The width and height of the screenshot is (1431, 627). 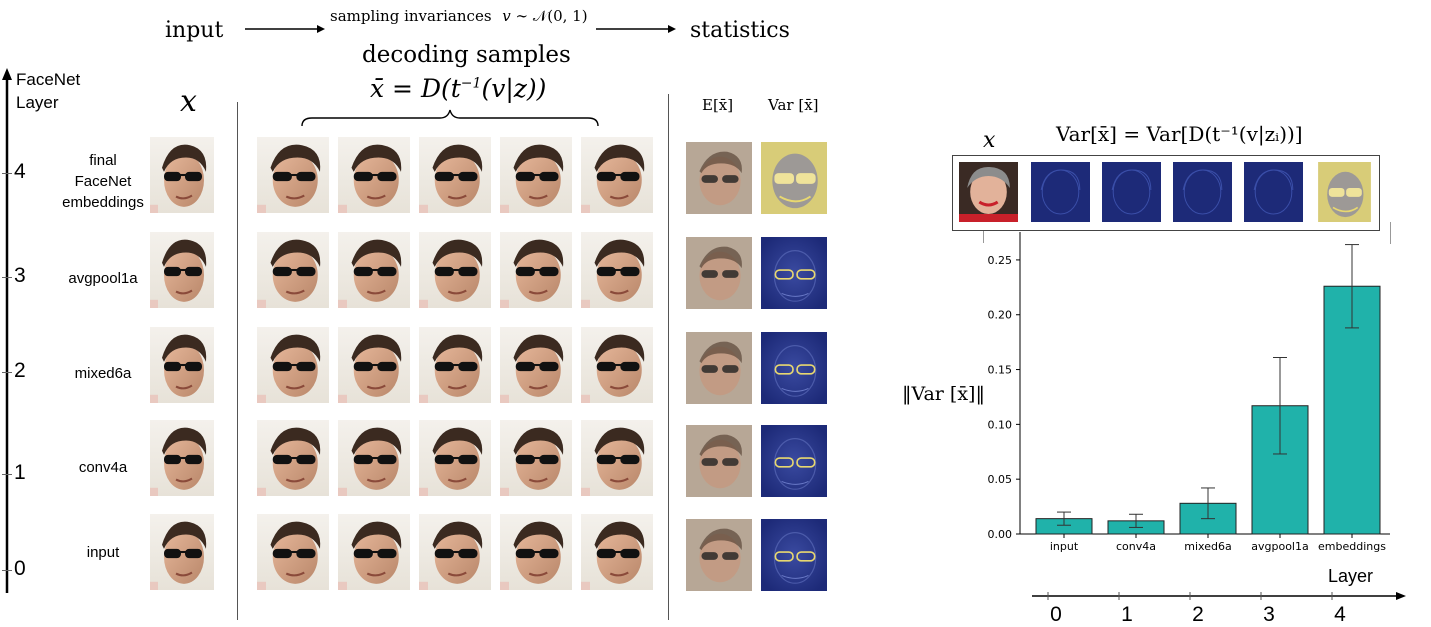 What do you see at coordinates (20, 275) in the screenshot?
I see `left-tick-label-3: 3` at bounding box center [20, 275].